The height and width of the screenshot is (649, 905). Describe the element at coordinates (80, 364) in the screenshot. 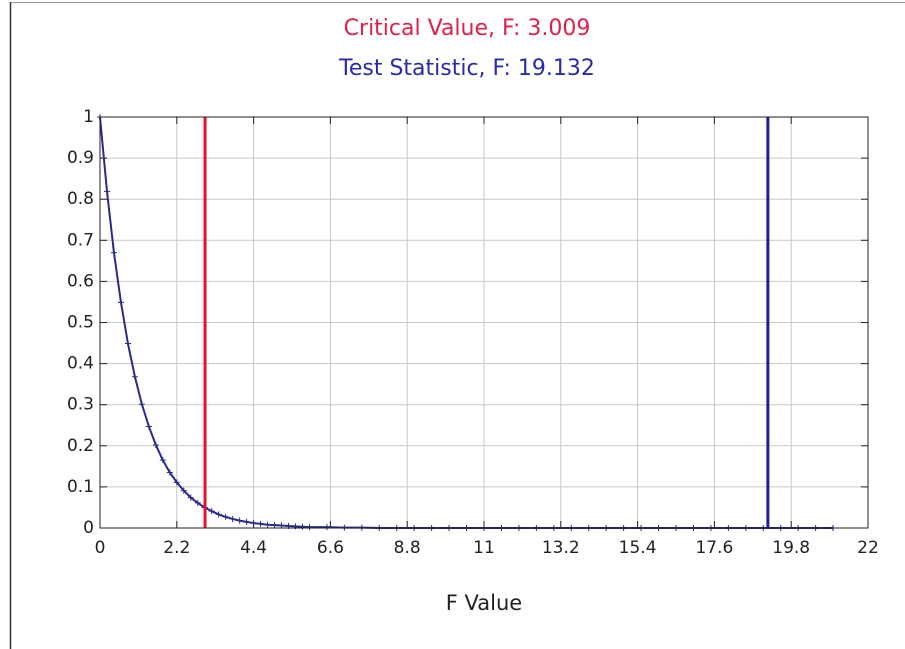

I see `y-tick-label: 0.4` at that location.